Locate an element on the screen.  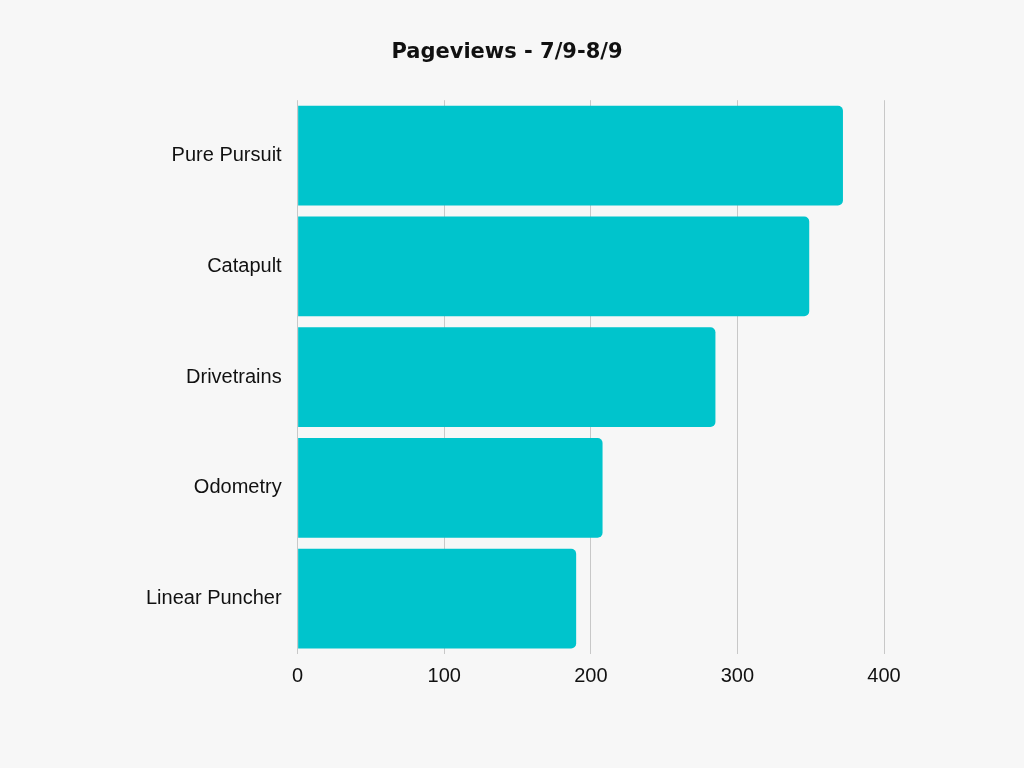
x-tick-label: 300 is located at coordinates (737, 674).